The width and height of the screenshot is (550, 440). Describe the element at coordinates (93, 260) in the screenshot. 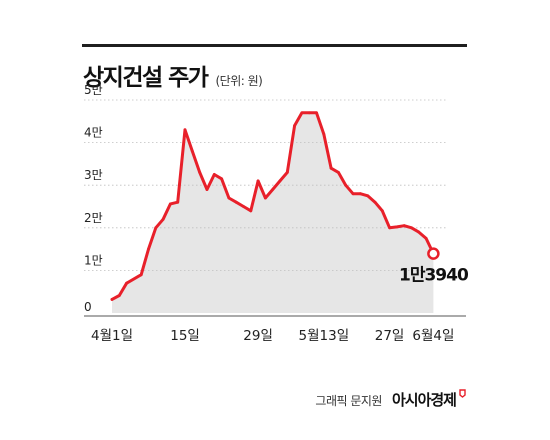

I see `y-tick-label: 1만` at that location.